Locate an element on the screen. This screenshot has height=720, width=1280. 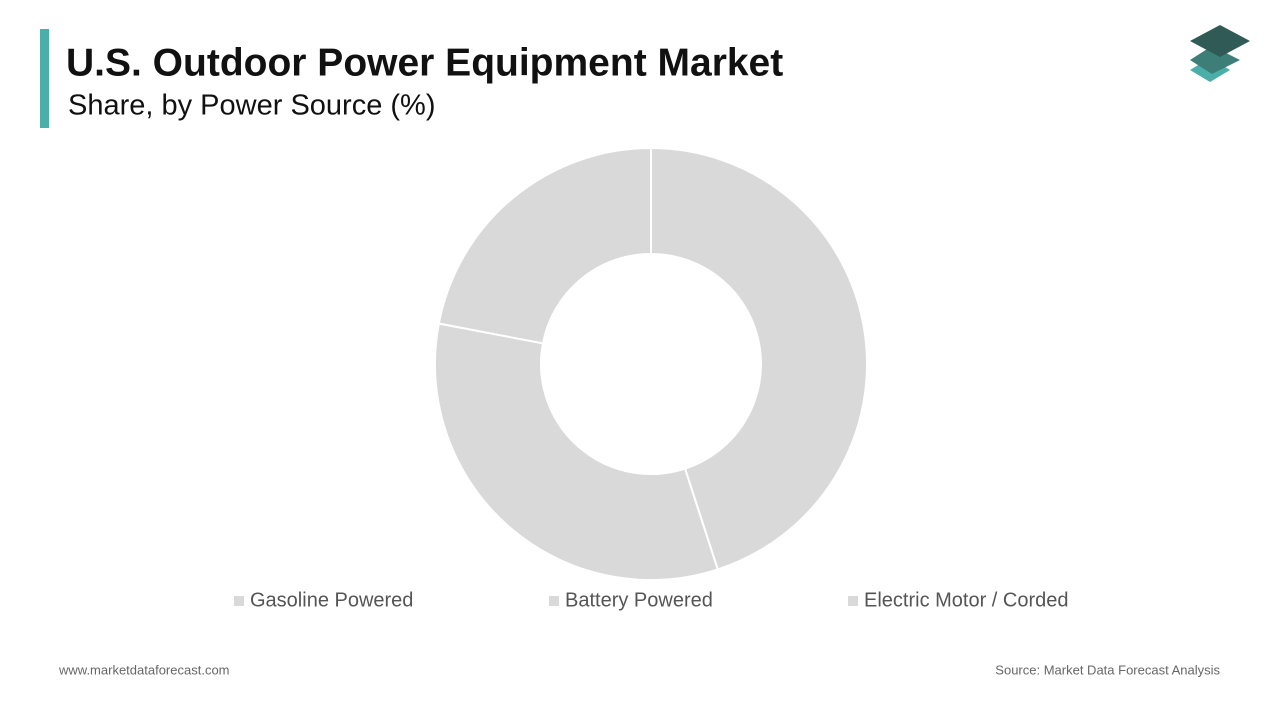
legend-label: Battery Powered is located at coordinates (639, 600).